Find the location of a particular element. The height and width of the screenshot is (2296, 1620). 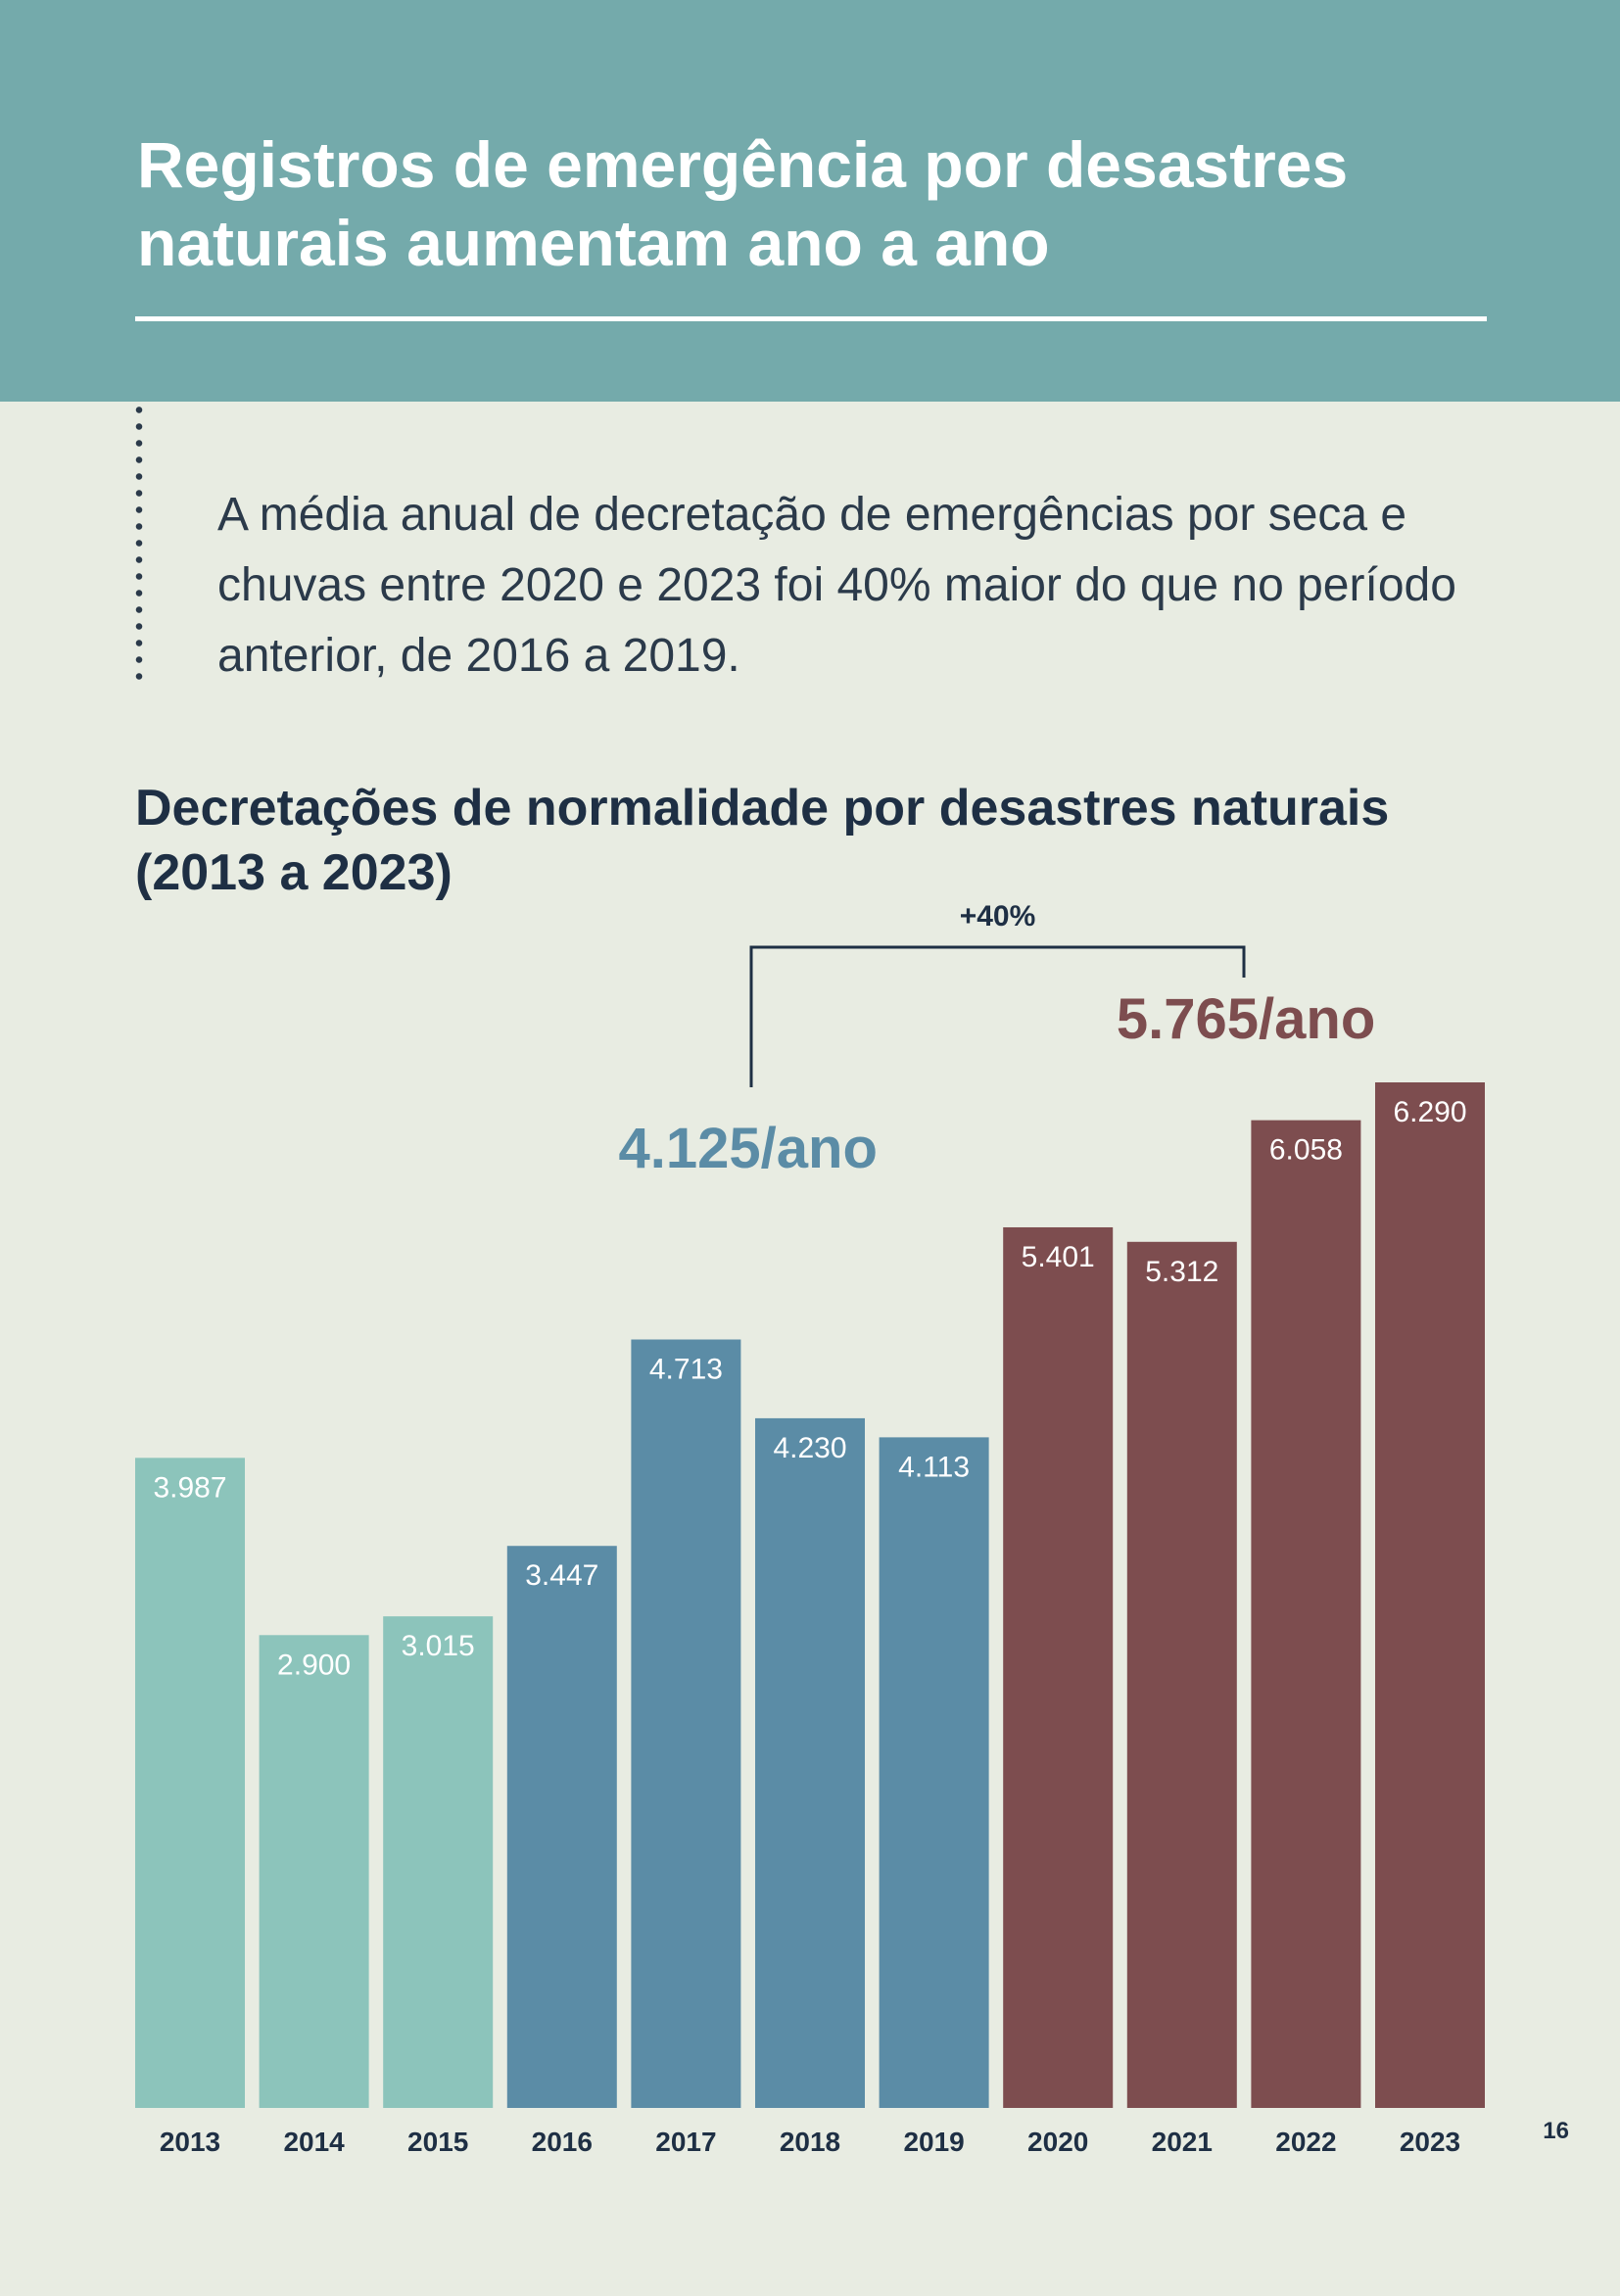

x-tick-label-2021: 2021 is located at coordinates (1182, 2142).